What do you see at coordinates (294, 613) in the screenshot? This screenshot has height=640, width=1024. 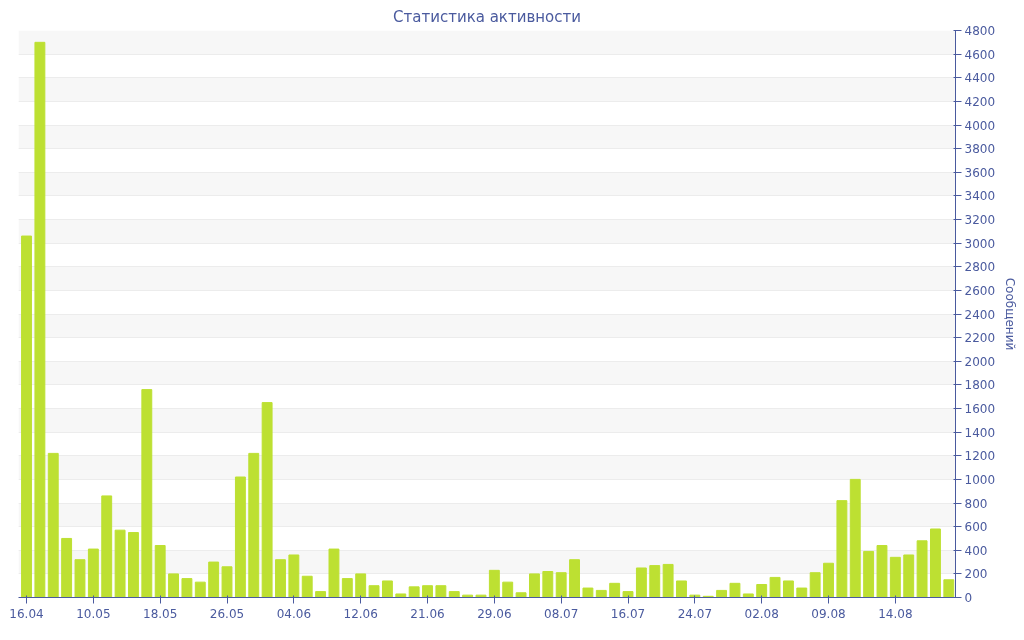 I see `x-tick-label: 04.06` at bounding box center [294, 613].